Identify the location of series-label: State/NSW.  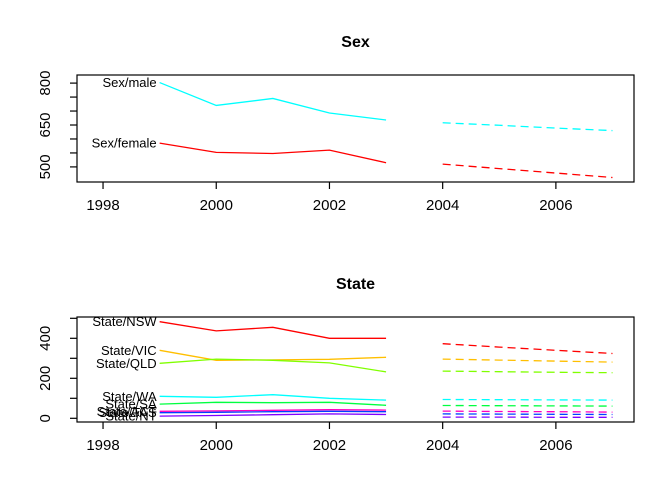
(124, 321).